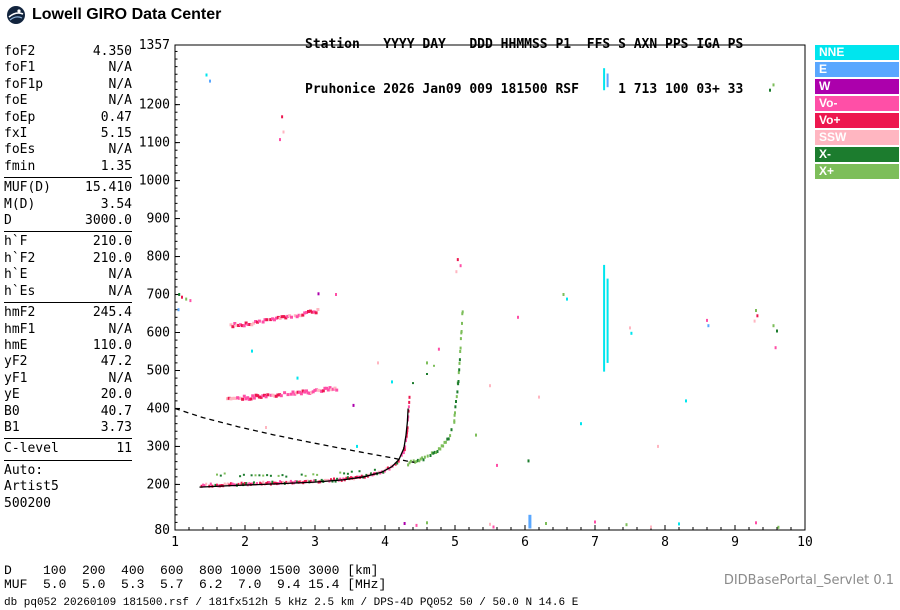 This screenshot has height=610, width=900. Describe the element at coordinates (12, 395) in the screenshot. I see `param-label: yE` at that location.